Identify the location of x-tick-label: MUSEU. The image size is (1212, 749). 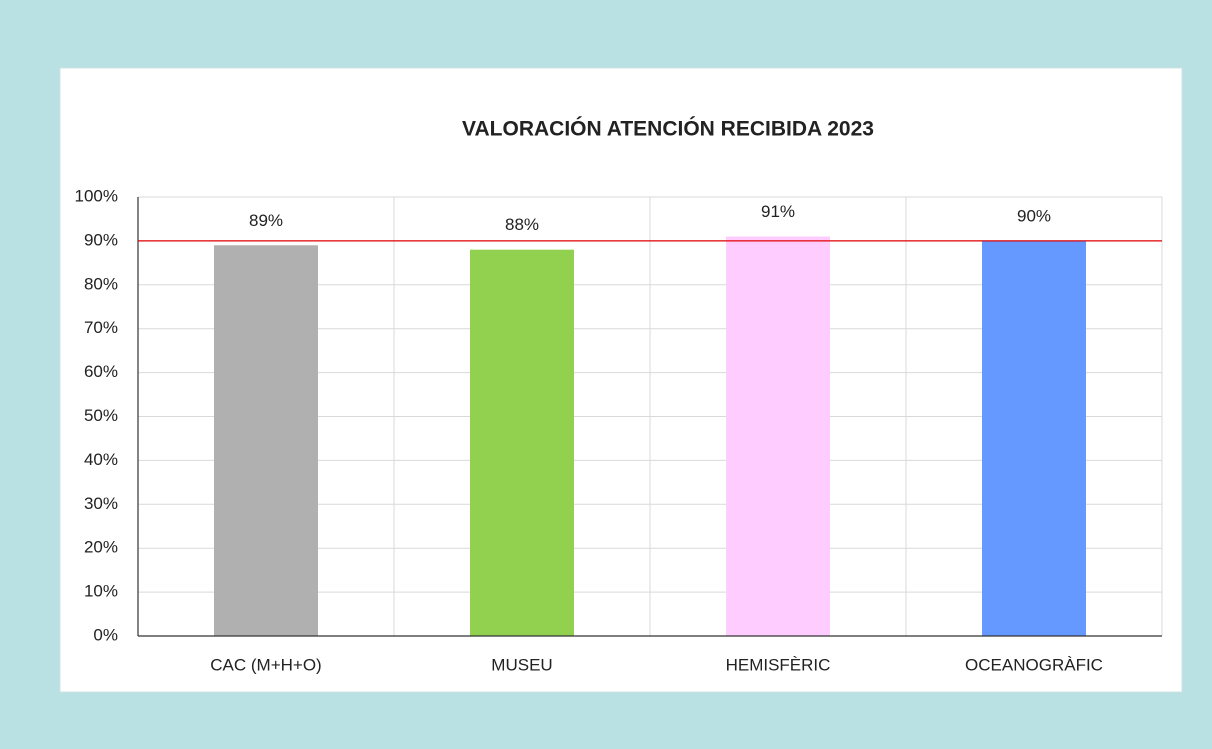
(521, 664).